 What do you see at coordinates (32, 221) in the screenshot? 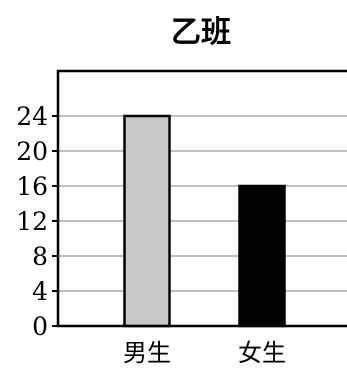
I see `y-tick-label: 12` at bounding box center [32, 221].